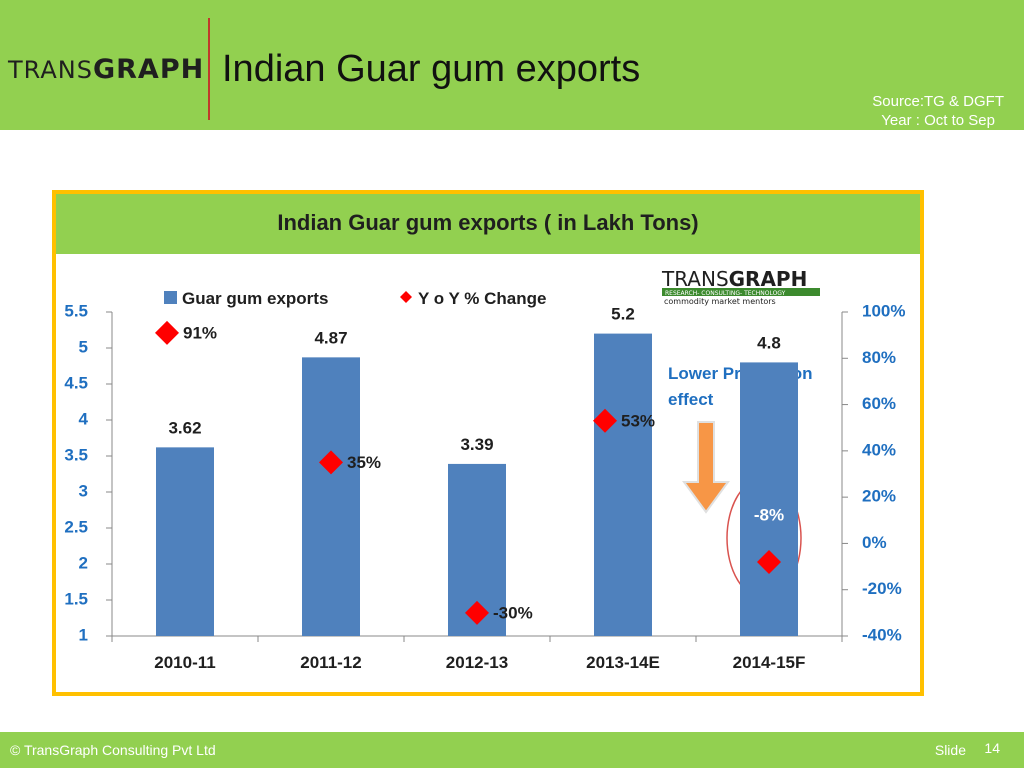 The image size is (1024, 768). What do you see at coordinates (882, 634) in the screenshot?
I see `y-right-tick-label: -40%` at bounding box center [882, 634].